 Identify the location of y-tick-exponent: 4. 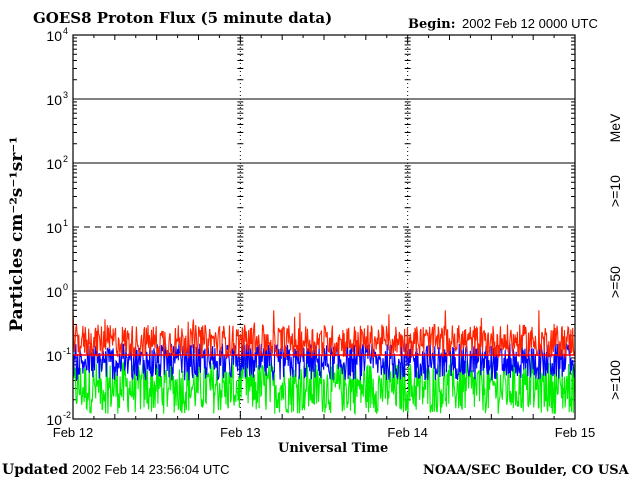
(65, 31).